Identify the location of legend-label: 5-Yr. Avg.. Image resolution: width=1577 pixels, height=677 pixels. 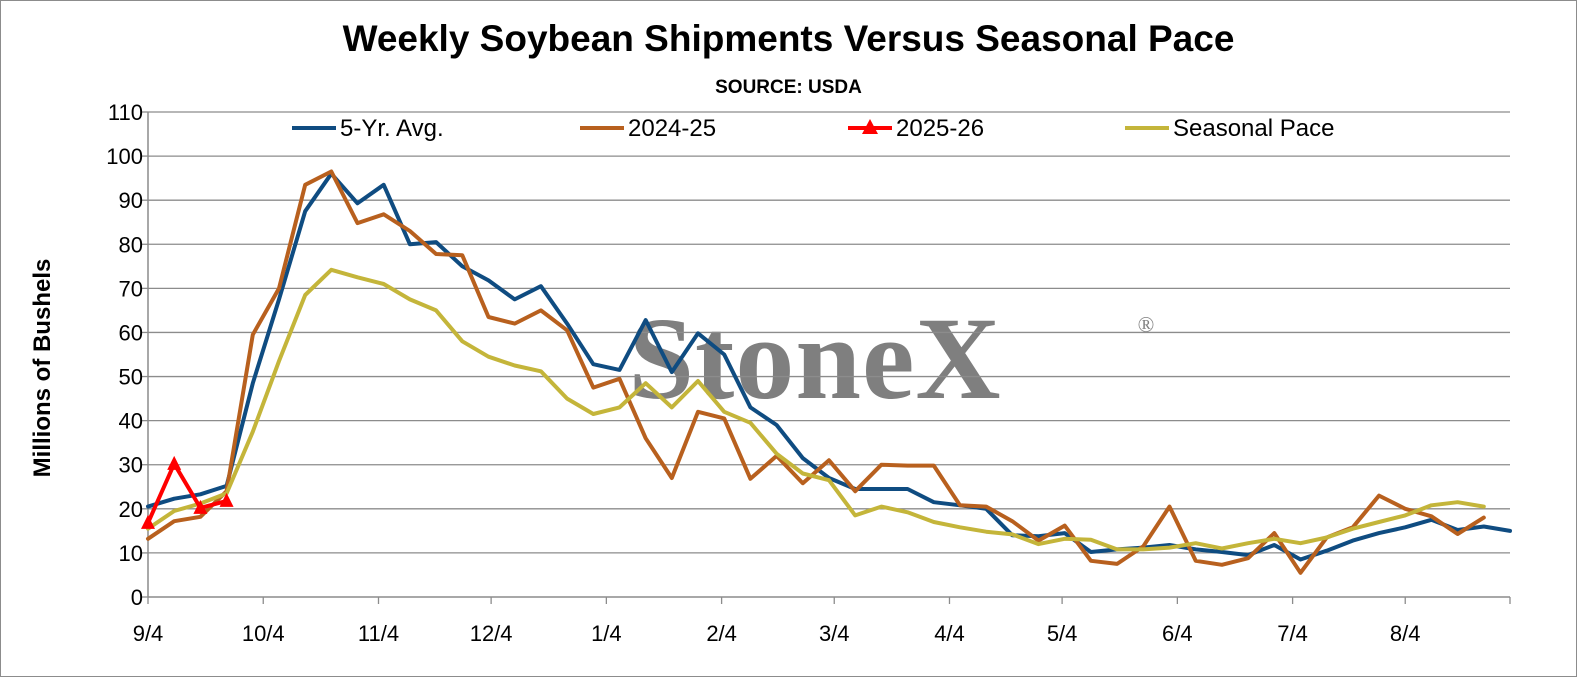
(392, 128).